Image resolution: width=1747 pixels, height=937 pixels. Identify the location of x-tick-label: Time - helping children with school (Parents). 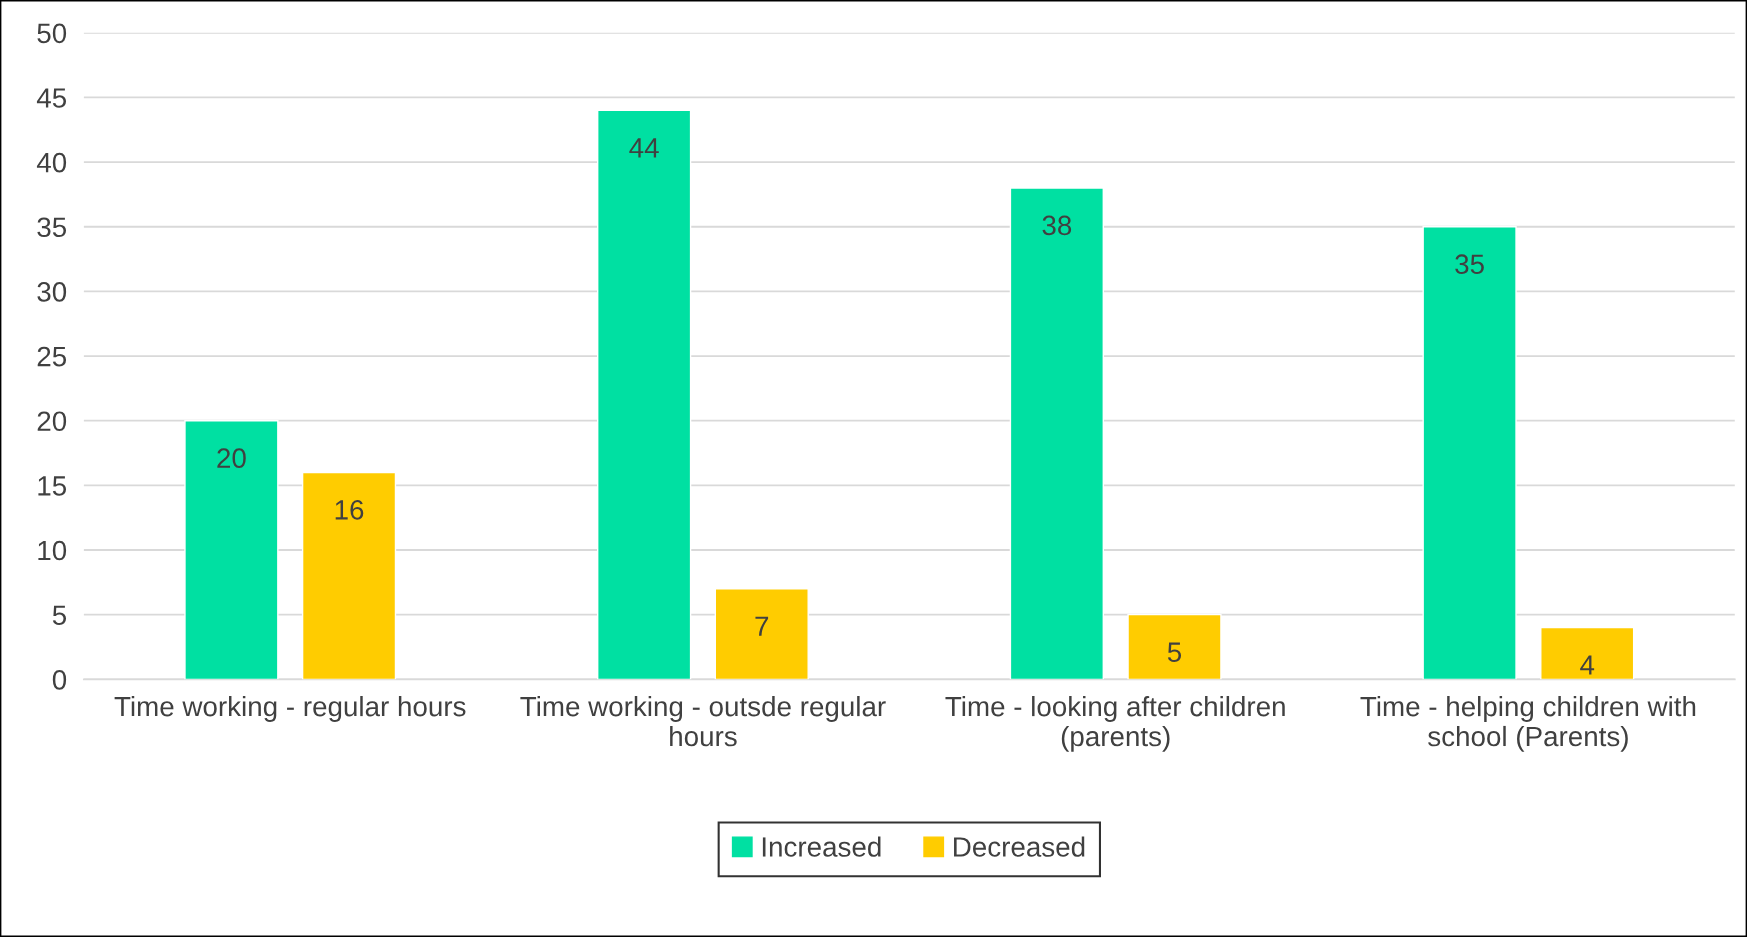
(1528, 723).